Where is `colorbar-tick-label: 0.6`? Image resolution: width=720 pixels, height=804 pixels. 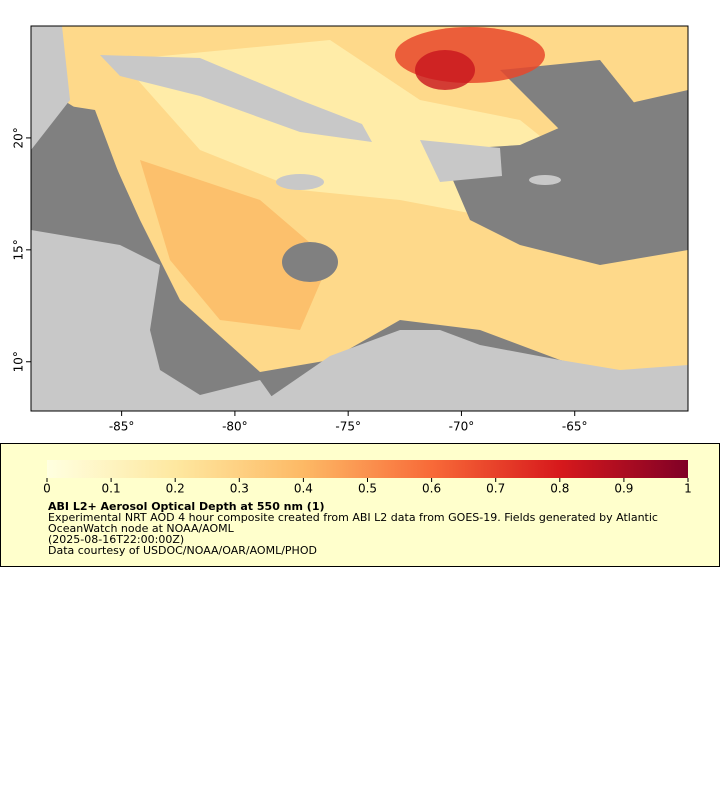 colorbar-tick-label: 0.6 is located at coordinates (431, 489).